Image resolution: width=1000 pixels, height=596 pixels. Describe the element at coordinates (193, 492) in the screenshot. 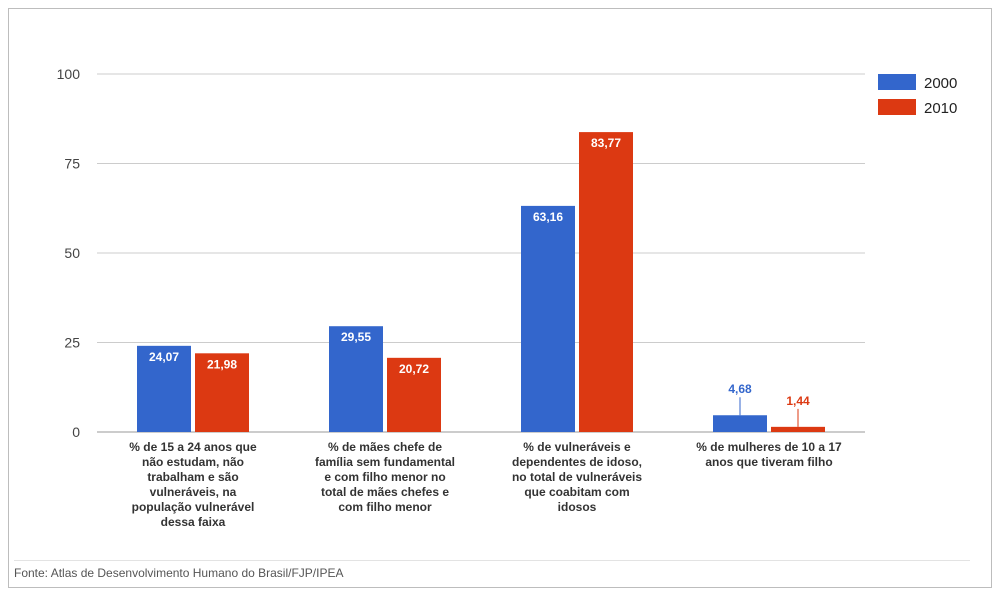

I see `x-category-label: vulneráveis, na` at that location.